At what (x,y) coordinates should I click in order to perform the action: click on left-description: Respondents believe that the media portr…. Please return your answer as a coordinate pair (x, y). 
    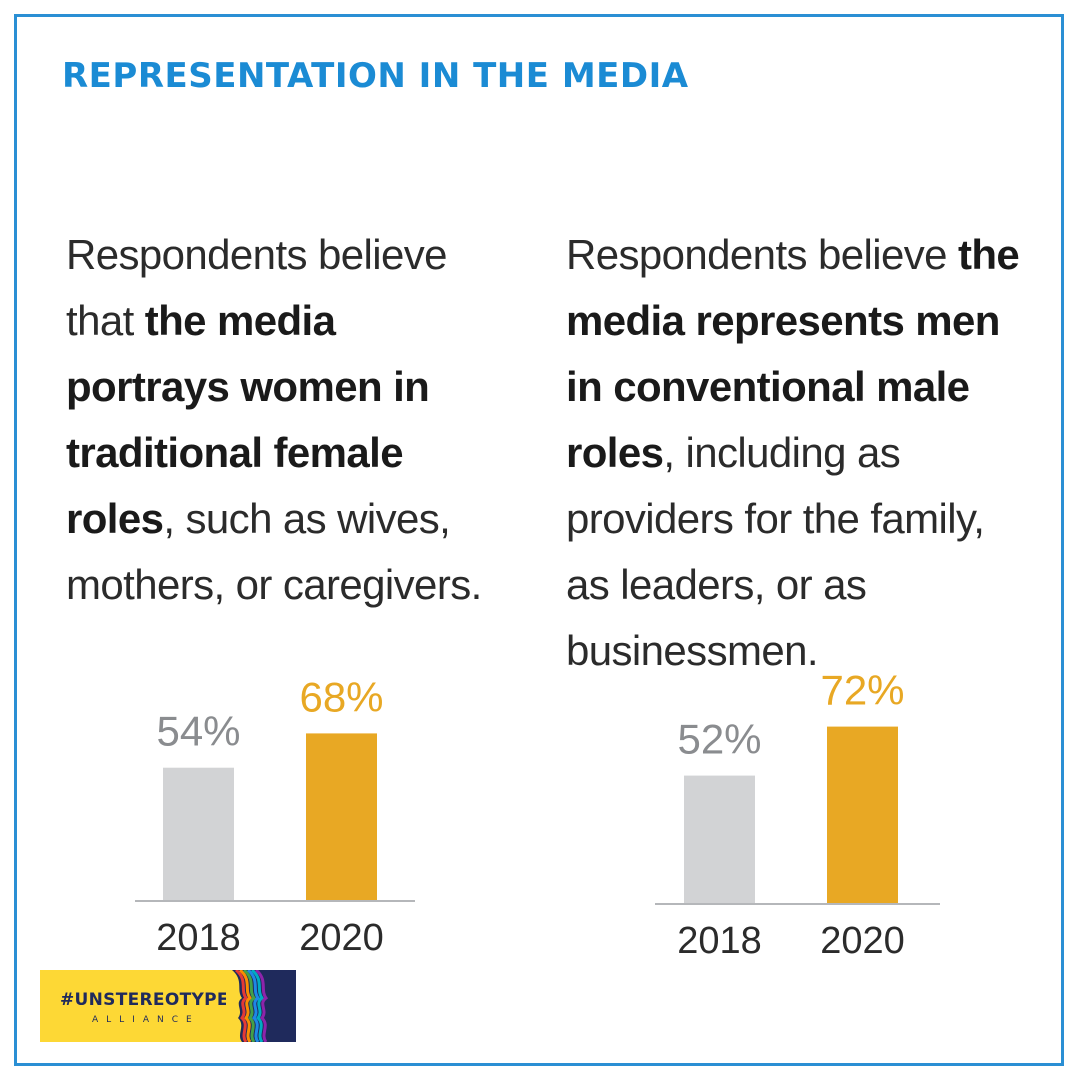
    Looking at the image, I should click on (286, 420).